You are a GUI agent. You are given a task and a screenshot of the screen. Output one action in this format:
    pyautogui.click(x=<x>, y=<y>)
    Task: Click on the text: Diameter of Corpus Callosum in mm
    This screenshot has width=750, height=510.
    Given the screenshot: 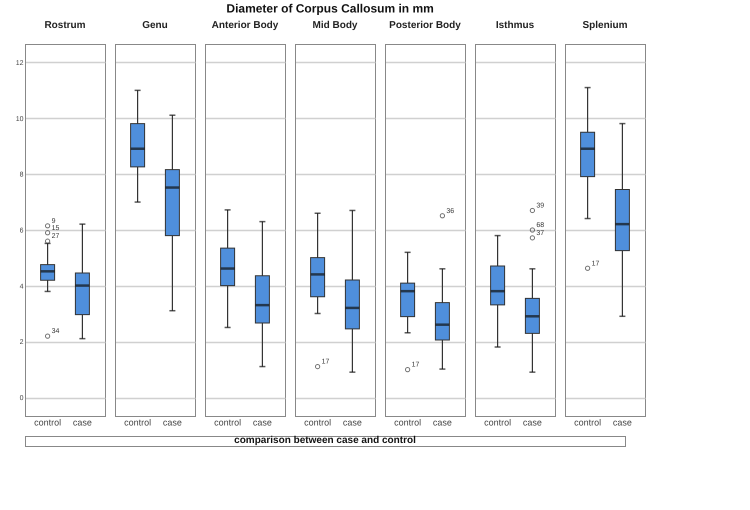 What is the action you would take?
    pyautogui.click(x=330, y=9)
    